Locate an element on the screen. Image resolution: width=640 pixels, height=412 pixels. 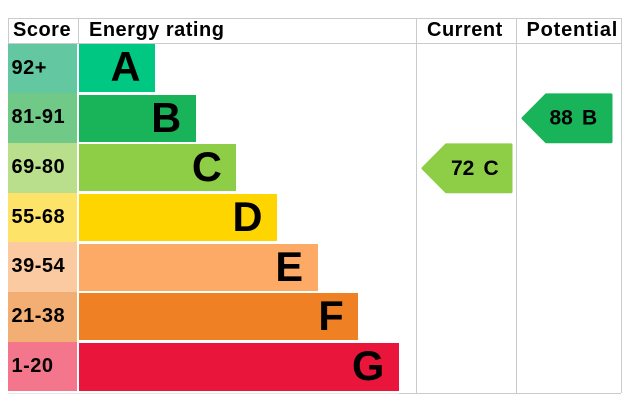
svg-text: B is located at coordinates (589, 117).